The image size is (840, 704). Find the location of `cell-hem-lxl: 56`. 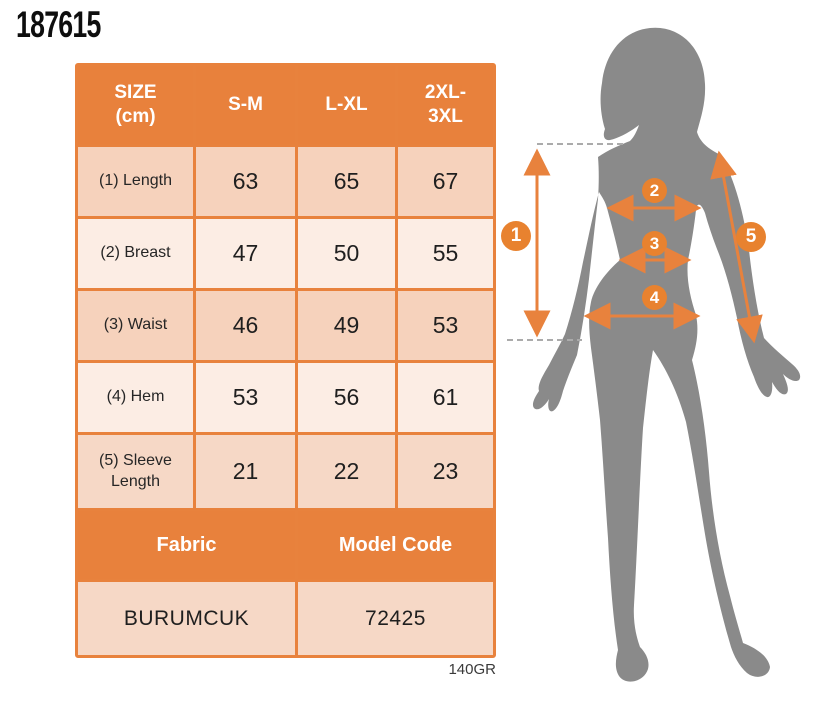

cell-hem-lxl: 56 is located at coordinates (346, 397).